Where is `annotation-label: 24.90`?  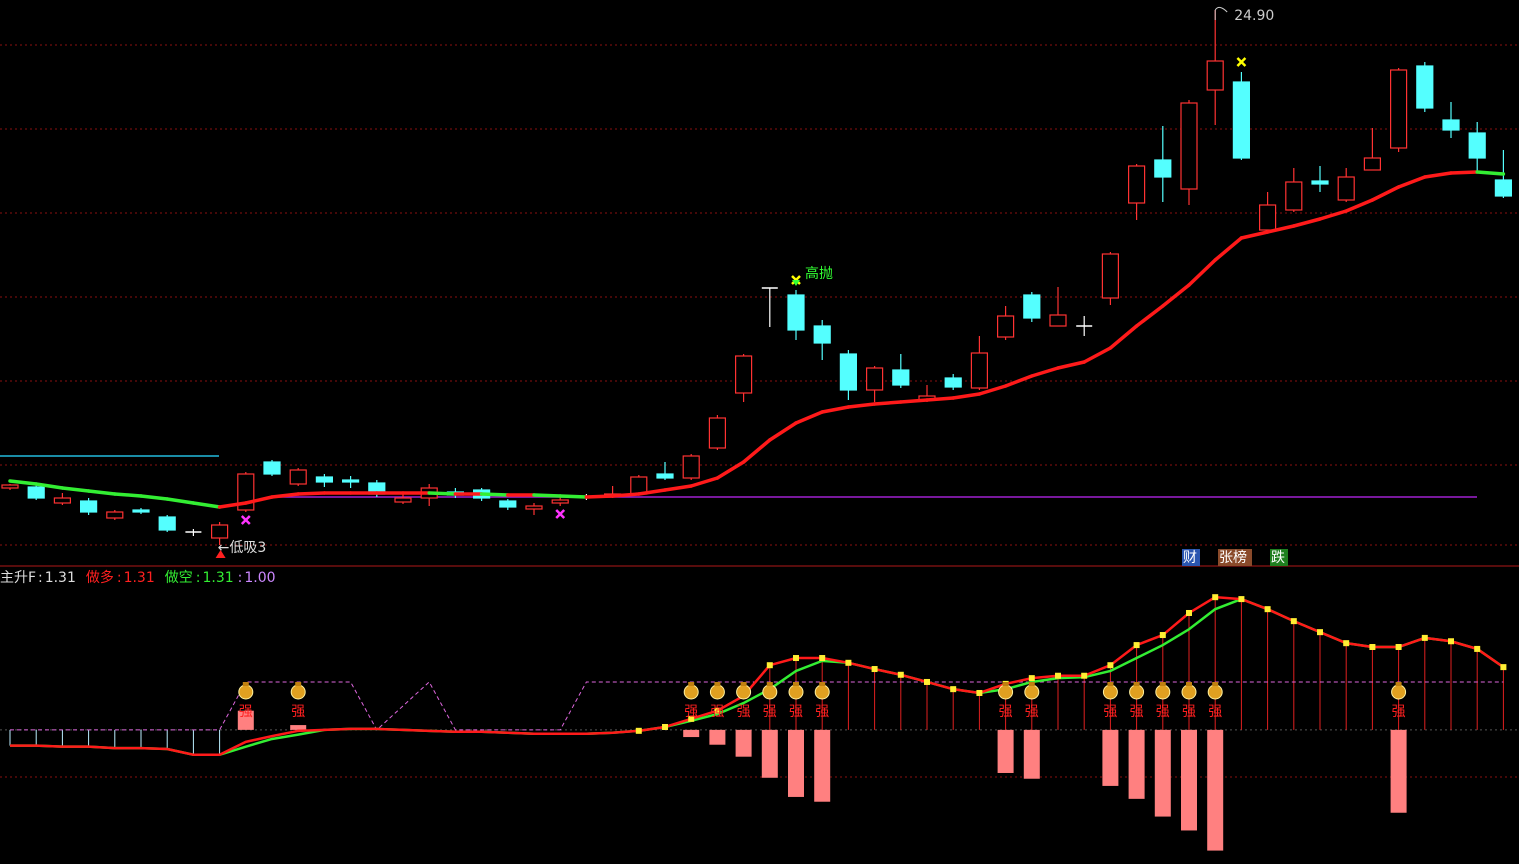
annotation-label: 24.90 is located at coordinates (1254, 16).